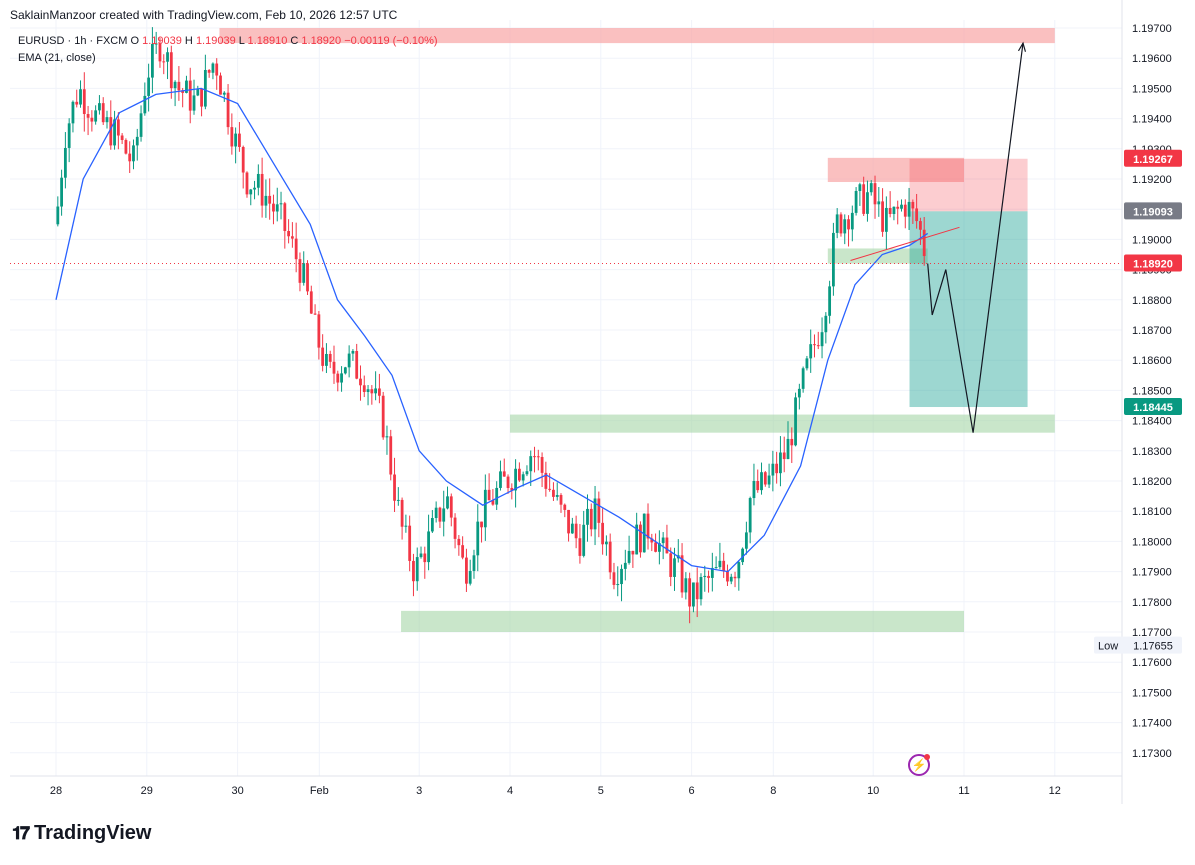  What do you see at coordinates (21, 833) in the screenshot?
I see `tv-logo-icon: 𝟏𝟕` at bounding box center [21, 833].